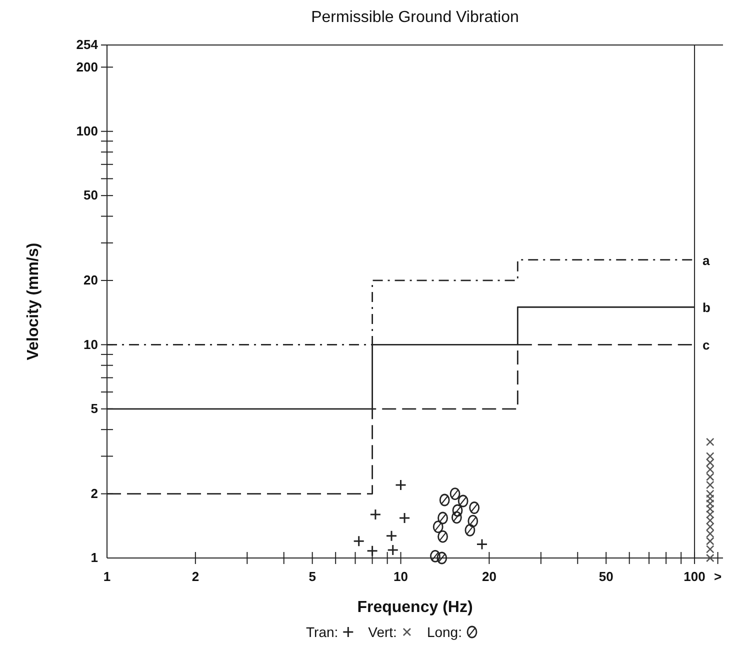 The width and height of the screenshot is (743, 657). I want to click on legend-label: Tran:, so click(322, 632).